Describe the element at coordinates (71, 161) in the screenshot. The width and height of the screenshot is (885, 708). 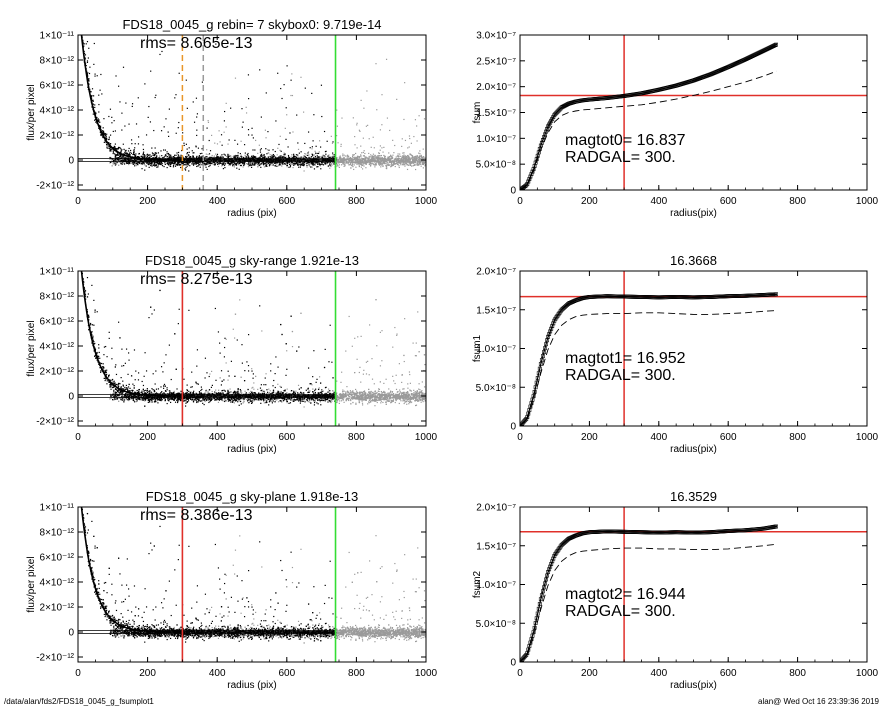
I see `y-tick-label: 0` at that location.